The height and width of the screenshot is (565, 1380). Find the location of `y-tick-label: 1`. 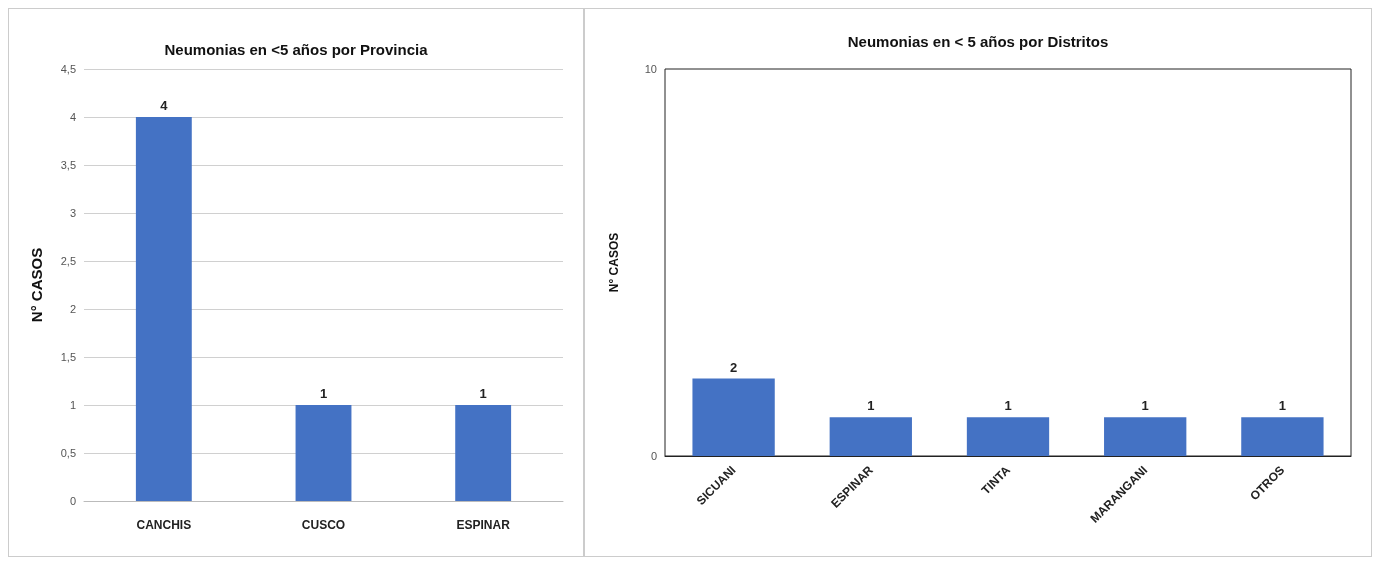

y-tick-label: 1 is located at coordinates (72, 405).